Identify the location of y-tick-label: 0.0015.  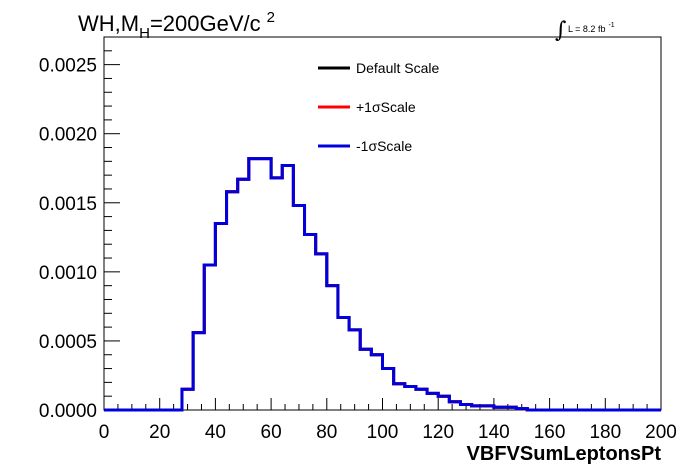
(68, 204).